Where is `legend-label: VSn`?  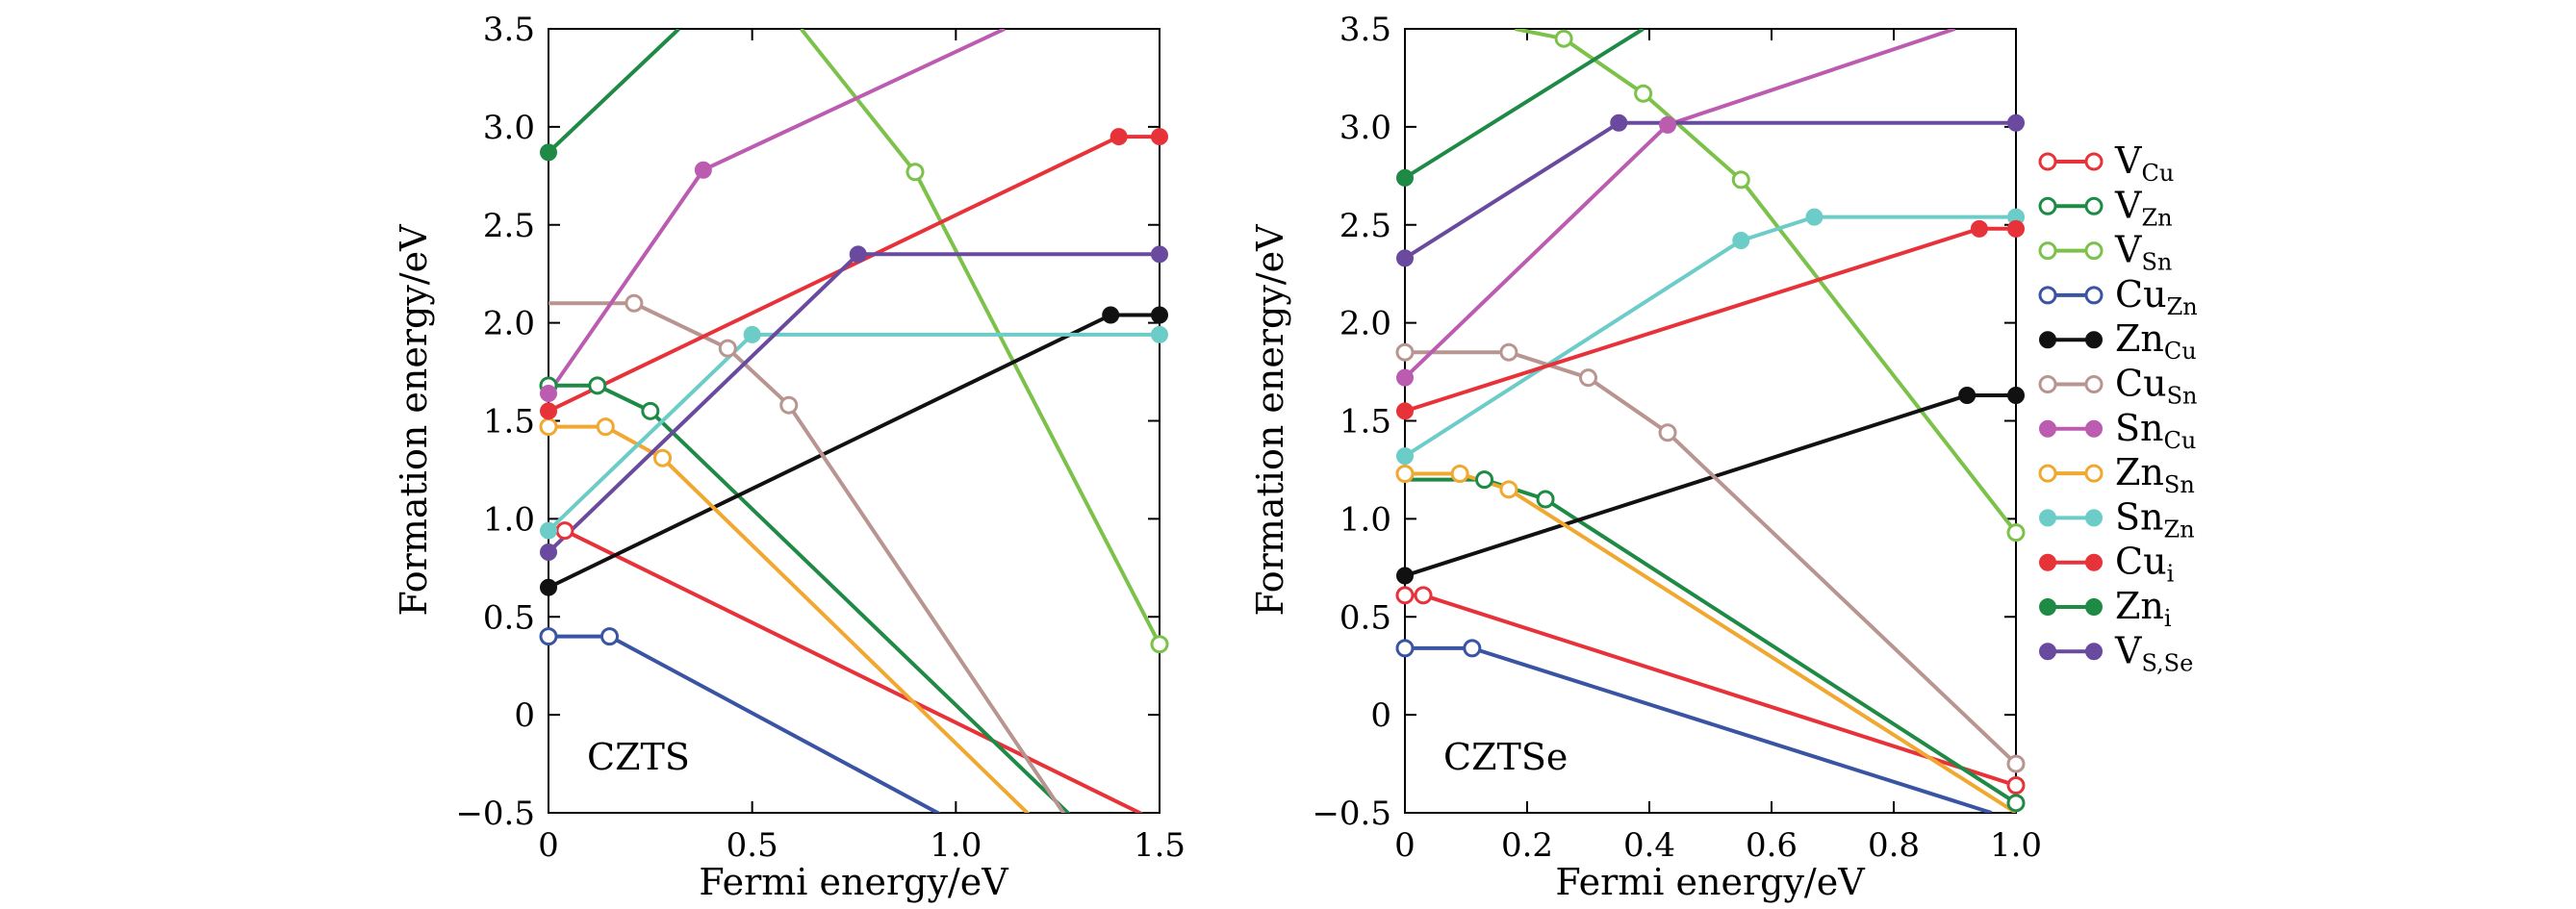
legend-label: VSn is located at coordinates (2143, 252).